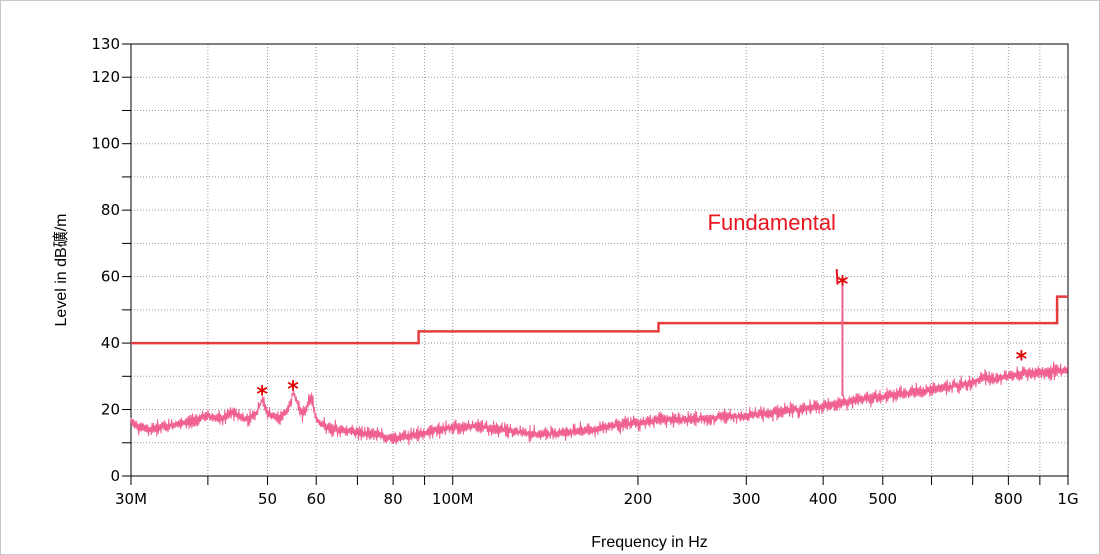 This screenshot has height=555, width=1100. I want to click on x-tick-label: 50, so click(267, 499).